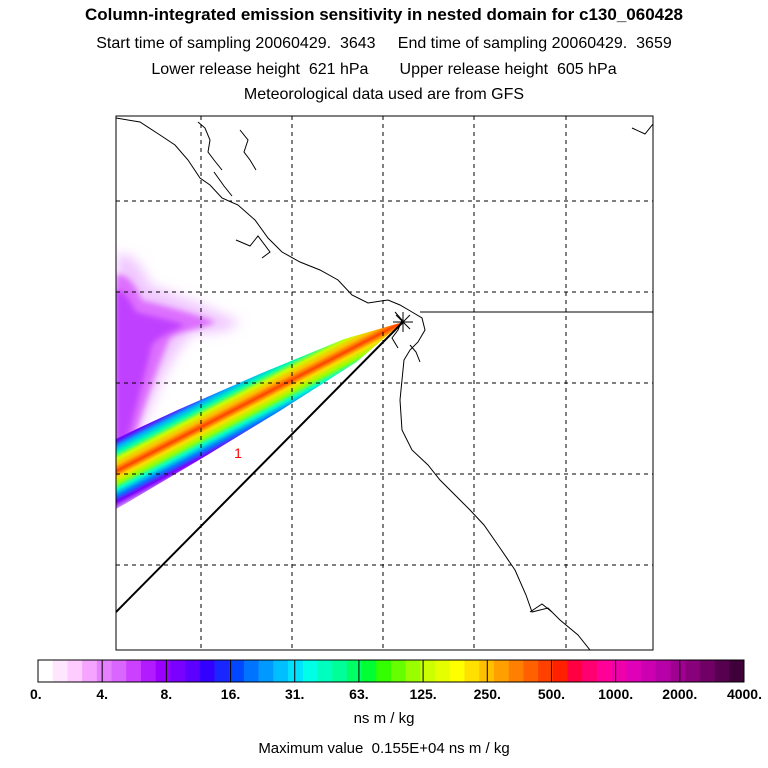 The image size is (768, 768). What do you see at coordinates (679, 694) in the screenshot?
I see `colorbar-tick-label: 2000.` at bounding box center [679, 694].